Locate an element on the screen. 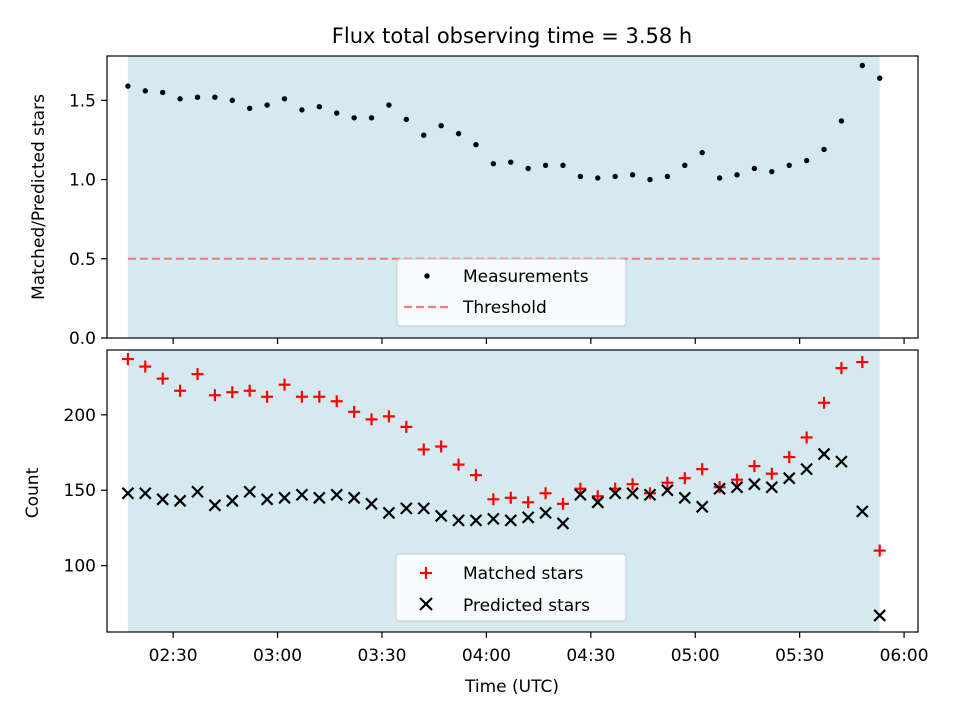 This screenshot has width=960, height=720. bottom-legend-box is located at coordinates (511, 587).